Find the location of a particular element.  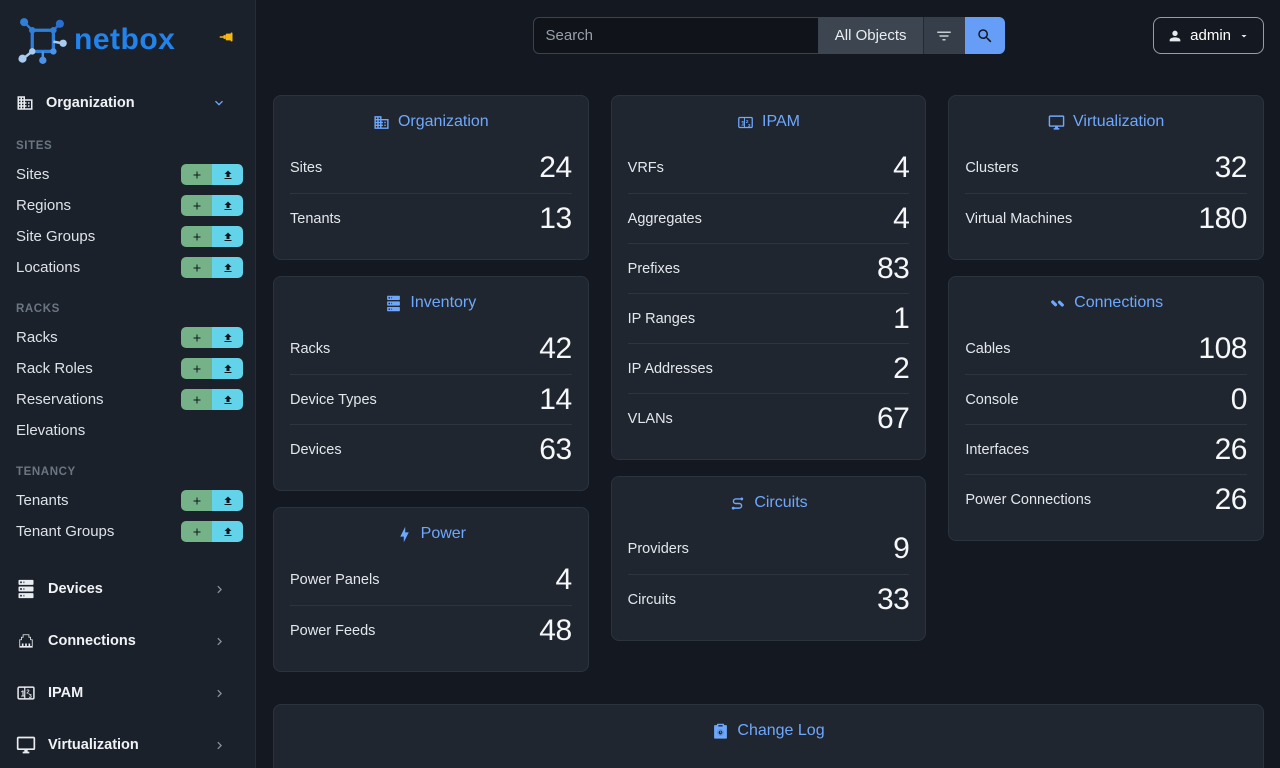

stat-label: IP Addresses is located at coordinates (670, 368).